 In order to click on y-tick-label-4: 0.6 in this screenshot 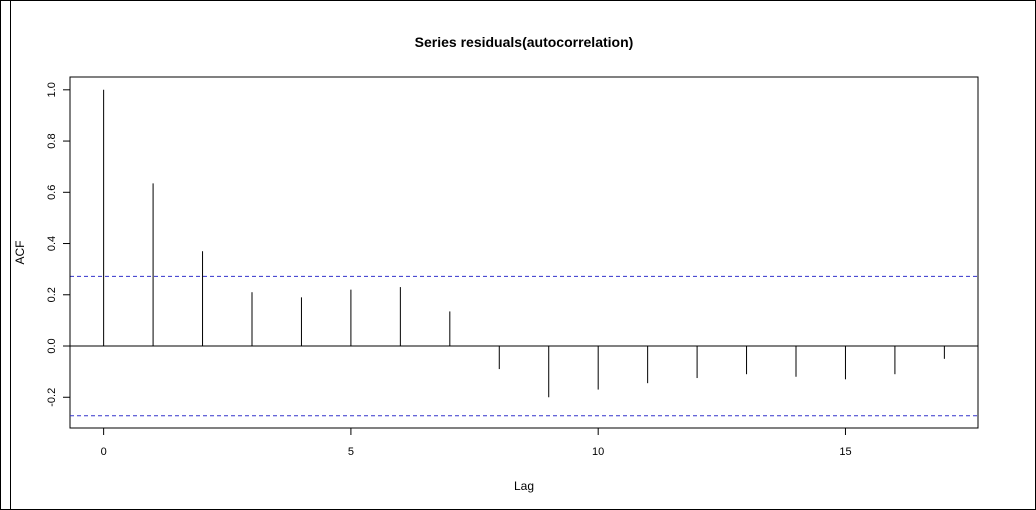, I will do `click(52, 192)`.